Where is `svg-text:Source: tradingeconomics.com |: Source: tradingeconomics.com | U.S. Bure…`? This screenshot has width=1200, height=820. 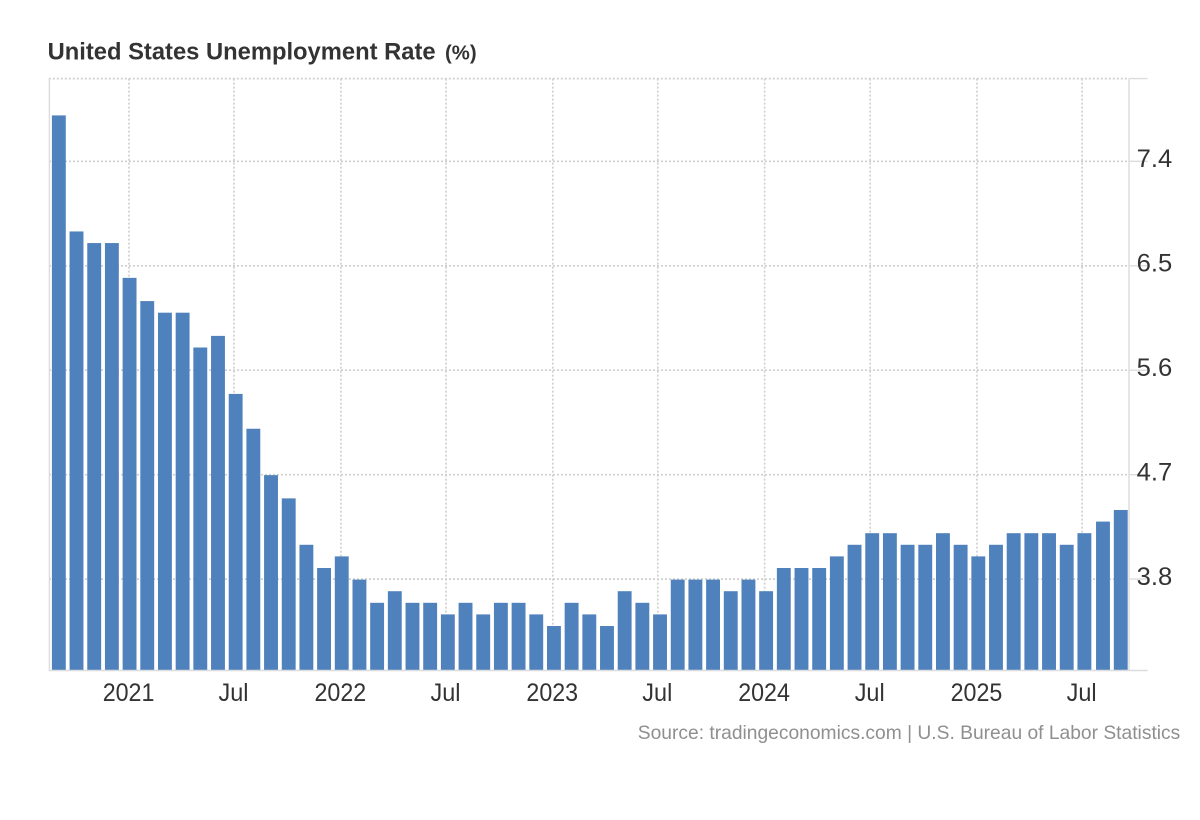 svg-text:Source: tradingeconomics.com |: Source: tradingeconomics.com | U.S. Bure… is located at coordinates (909, 733).